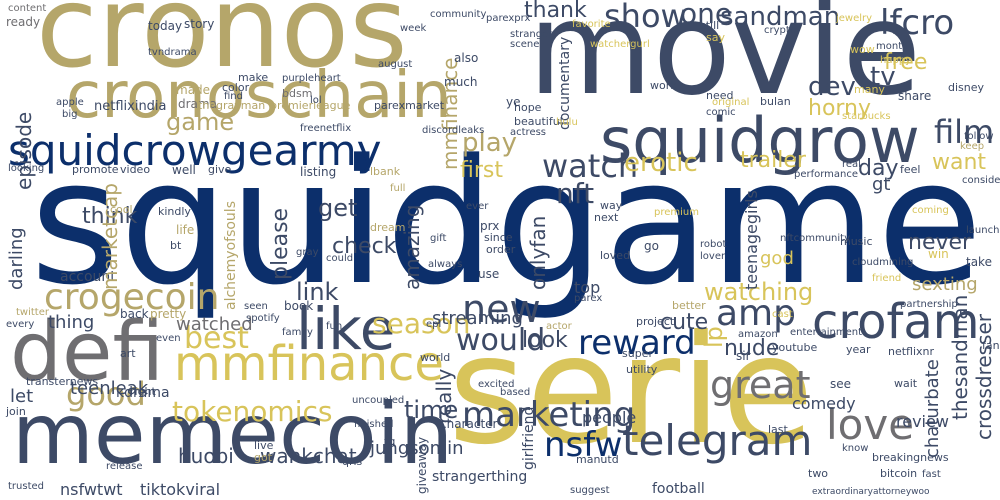 This screenshot has width=1000, height=500. What do you see at coordinates (883, 262) in the screenshot?
I see `word-cloudmining: cloudmining` at bounding box center [883, 262].